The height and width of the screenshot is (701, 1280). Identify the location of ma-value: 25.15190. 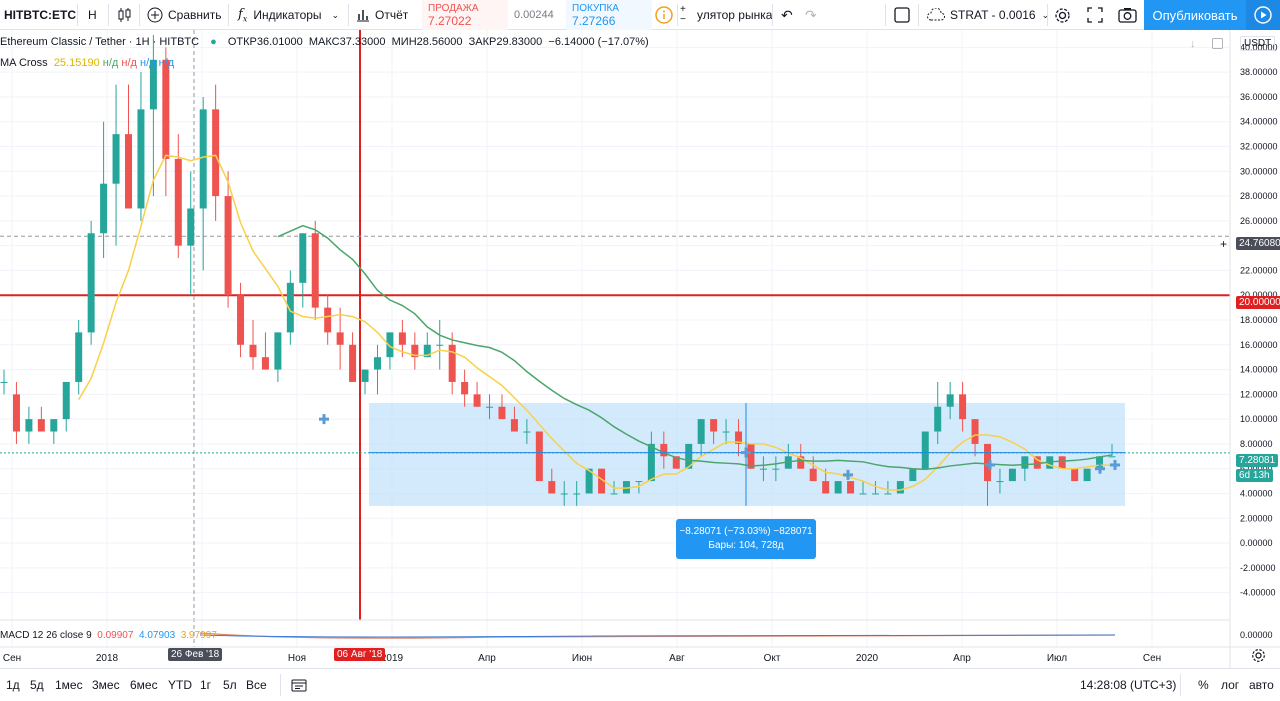
(76, 63).